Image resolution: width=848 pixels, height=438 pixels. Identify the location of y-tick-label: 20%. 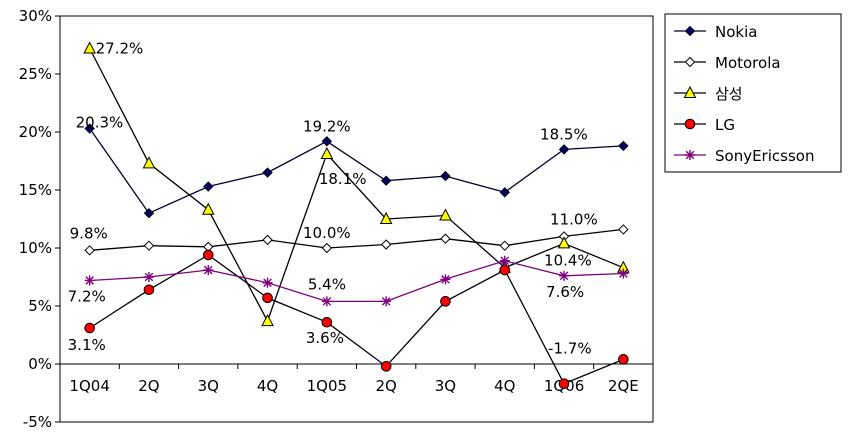
(35, 132).